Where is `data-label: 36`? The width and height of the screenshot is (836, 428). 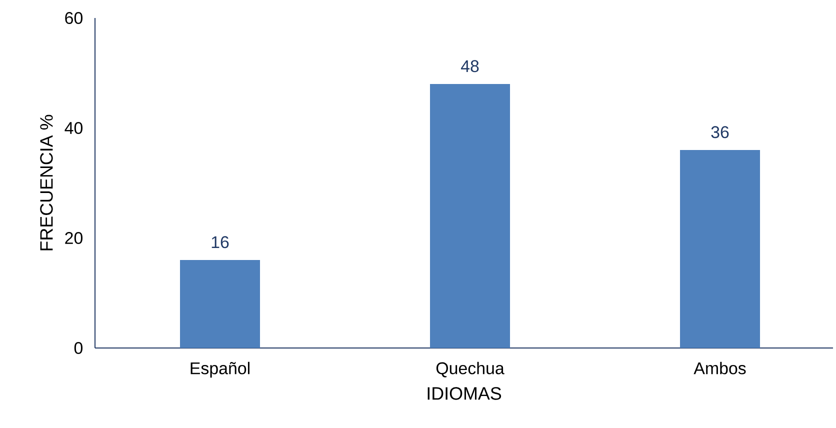
data-label: 36 is located at coordinates (720, 132).